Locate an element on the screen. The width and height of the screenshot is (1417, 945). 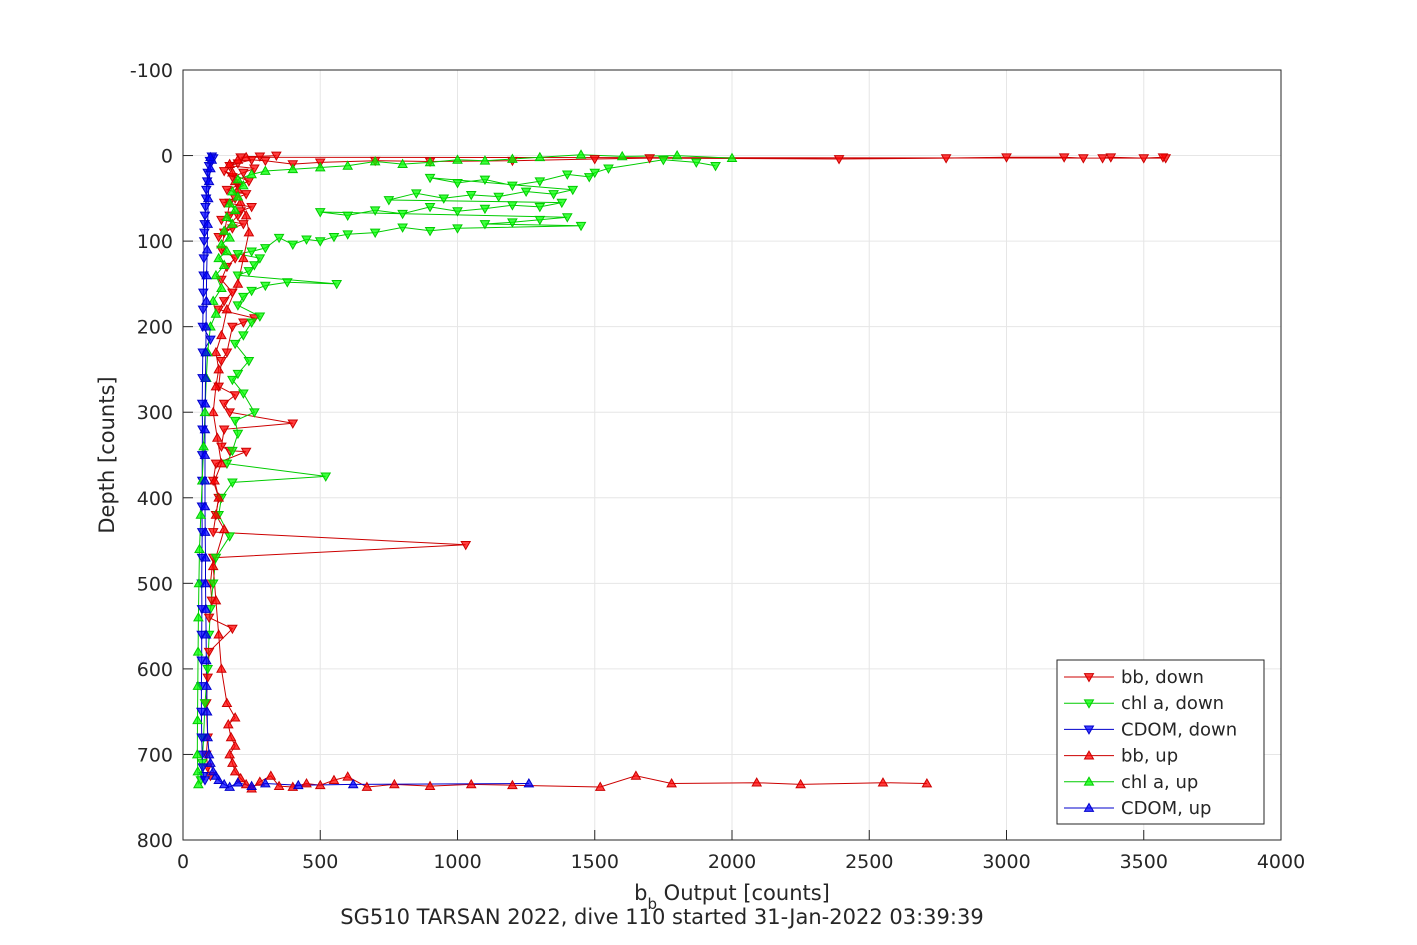
x-tick-label: 1000 is located at coordinates (457, 862).